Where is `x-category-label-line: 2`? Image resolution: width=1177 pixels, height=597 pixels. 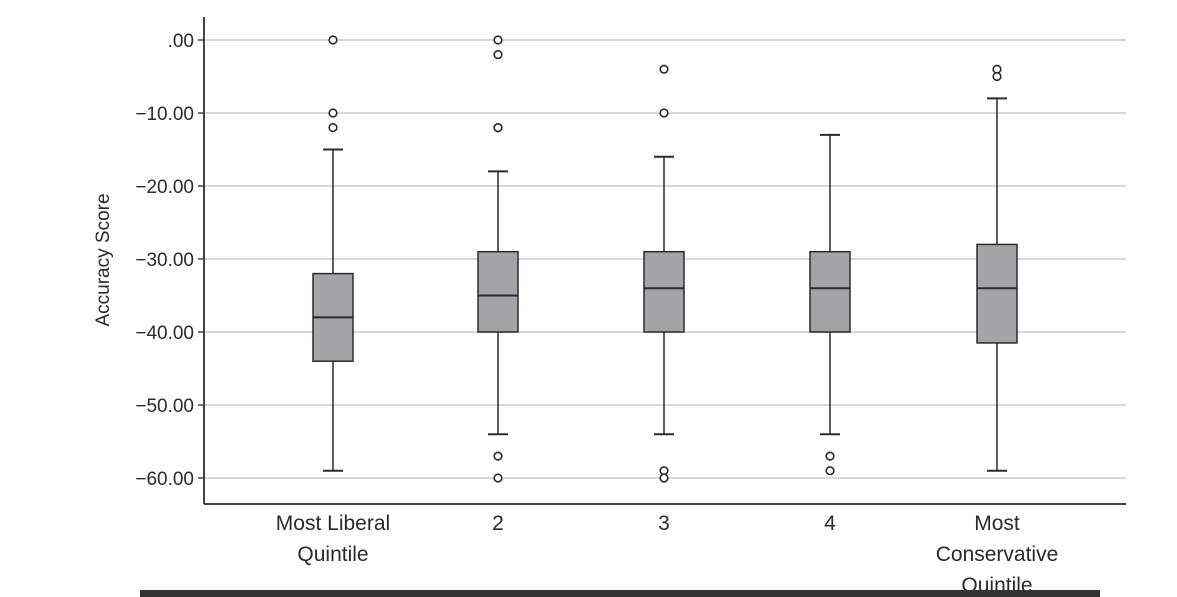 x-category-label-line: 2 is located at coordinates (498, 523).